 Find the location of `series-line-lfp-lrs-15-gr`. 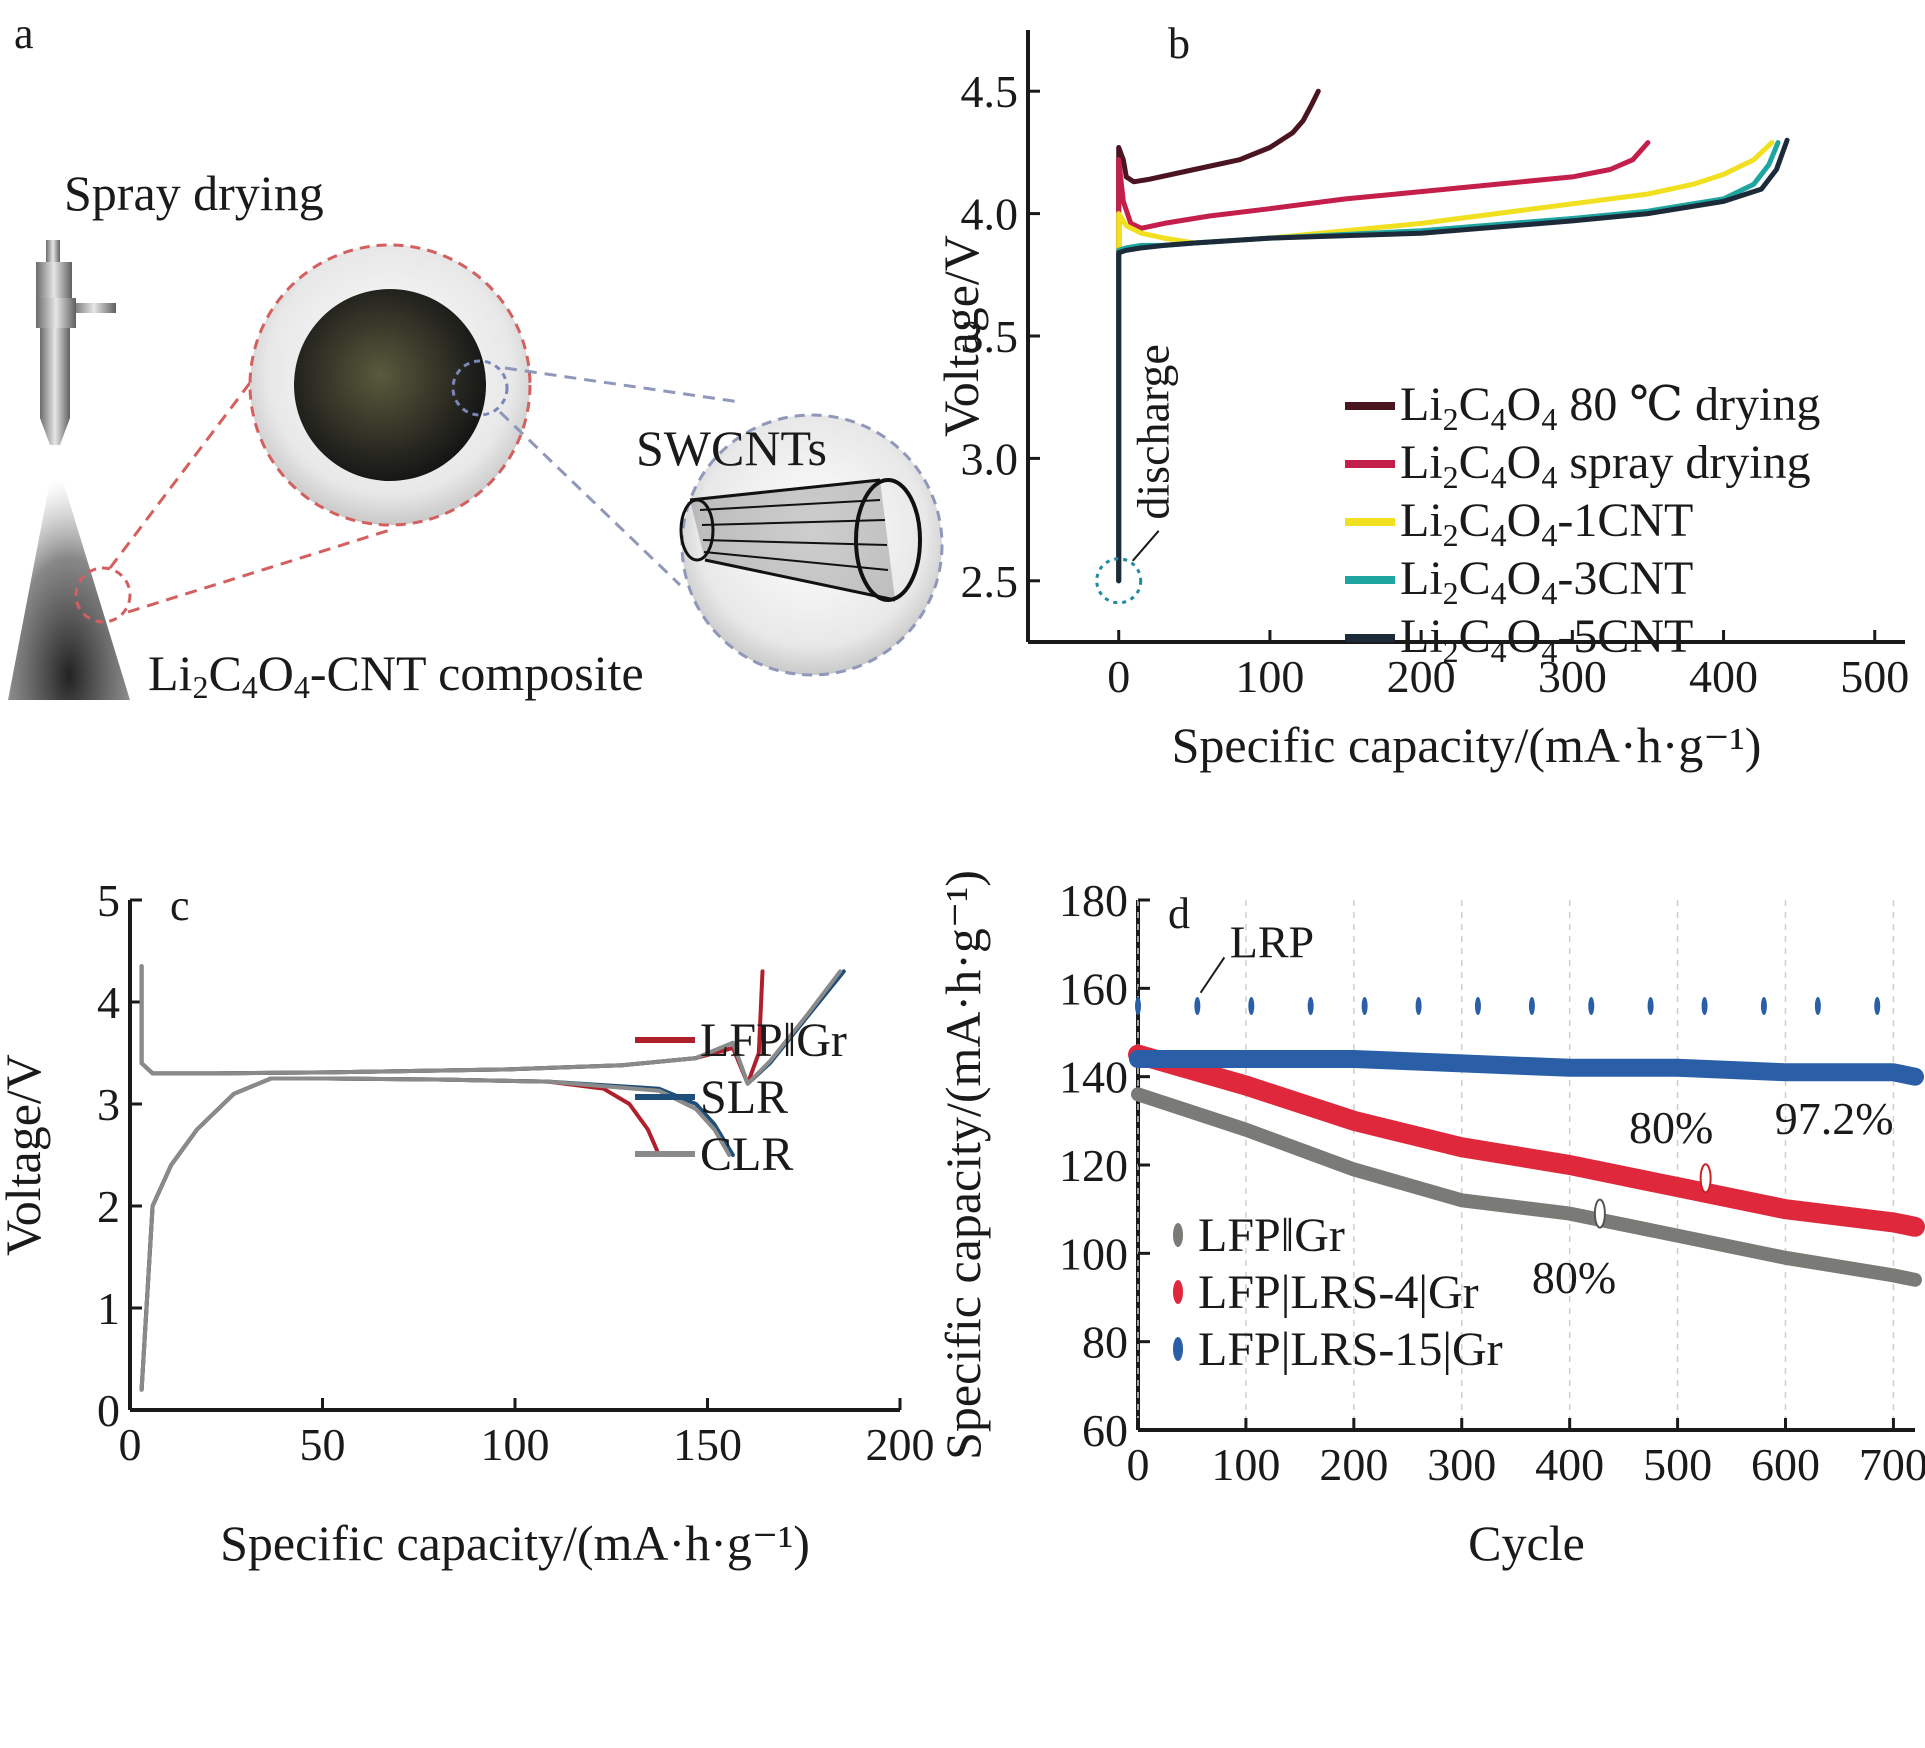

series-line-lfp-lrs-15-gr is located at coordinates (1526, 1068).